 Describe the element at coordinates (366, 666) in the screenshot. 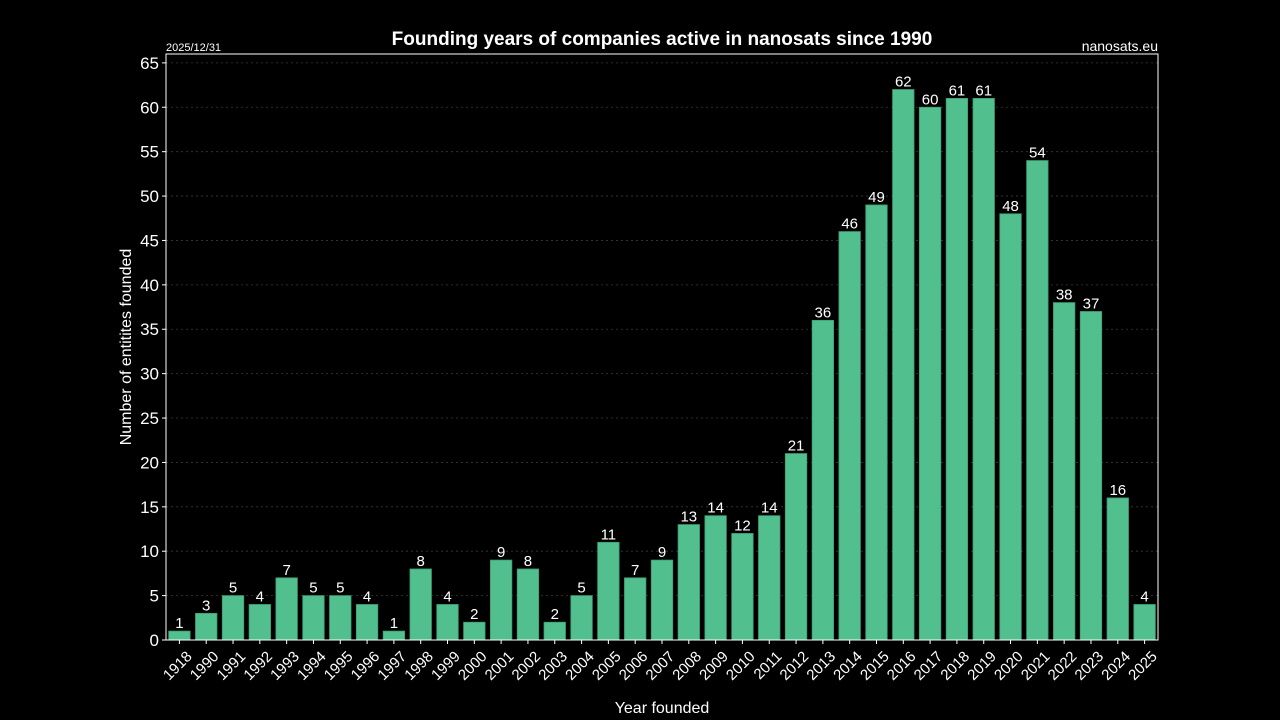

I see `x-tick-label-1996: 1996` at that location.